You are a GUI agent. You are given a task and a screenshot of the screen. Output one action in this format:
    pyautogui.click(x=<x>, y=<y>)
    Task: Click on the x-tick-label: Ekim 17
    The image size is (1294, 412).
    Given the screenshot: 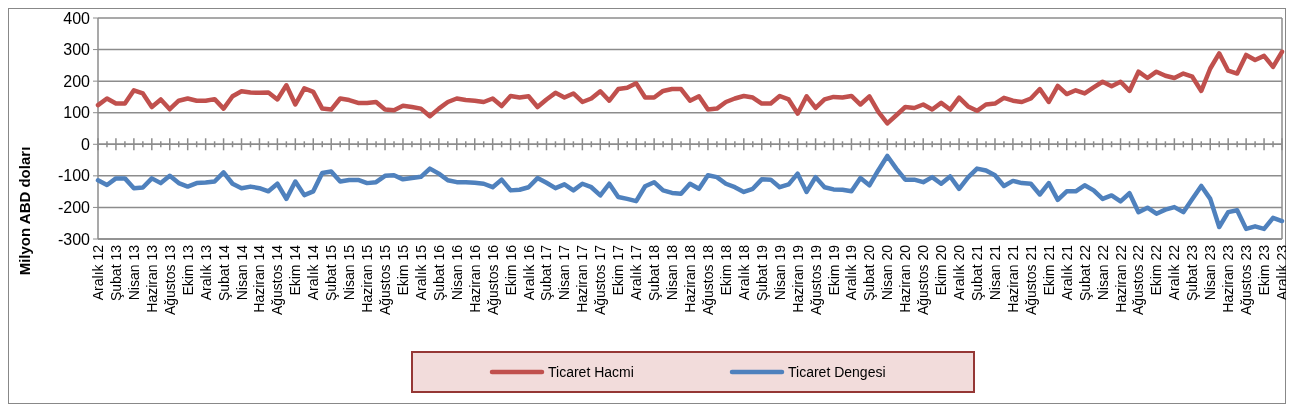 What is the action you would take?
    pyautogui.click(x=618, y=270)
    